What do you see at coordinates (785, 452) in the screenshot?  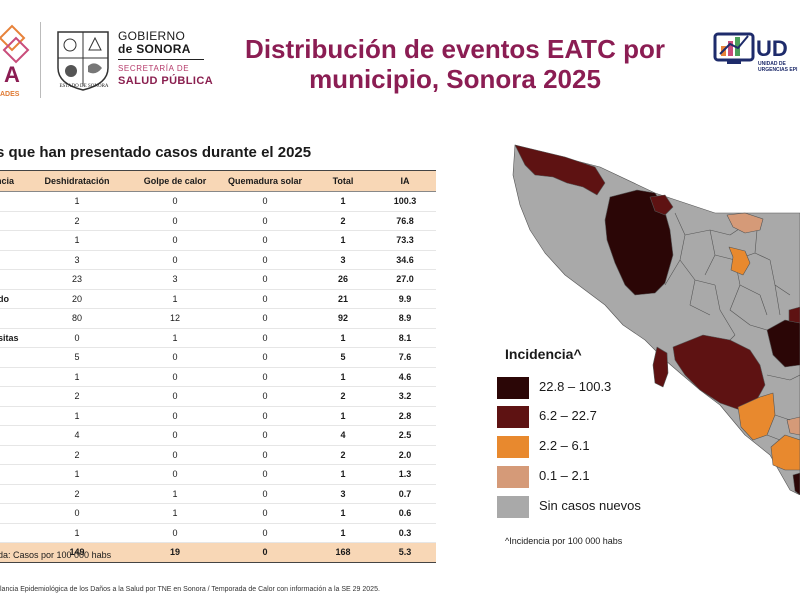 I see `map-region-cajeme` at bounding box center [785, 452].